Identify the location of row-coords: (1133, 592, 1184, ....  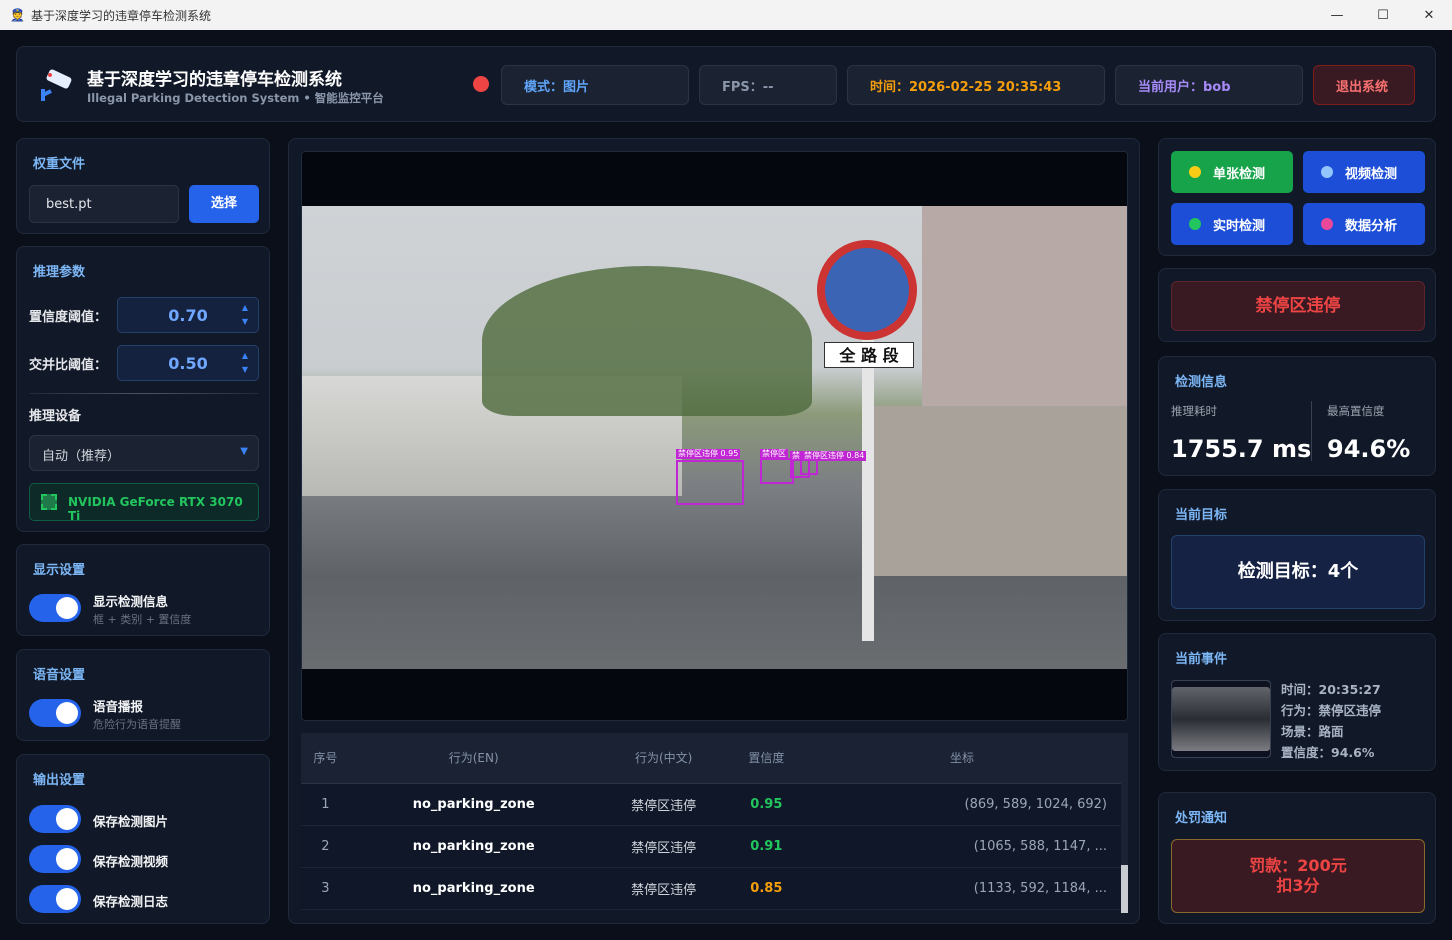
(961, 888).